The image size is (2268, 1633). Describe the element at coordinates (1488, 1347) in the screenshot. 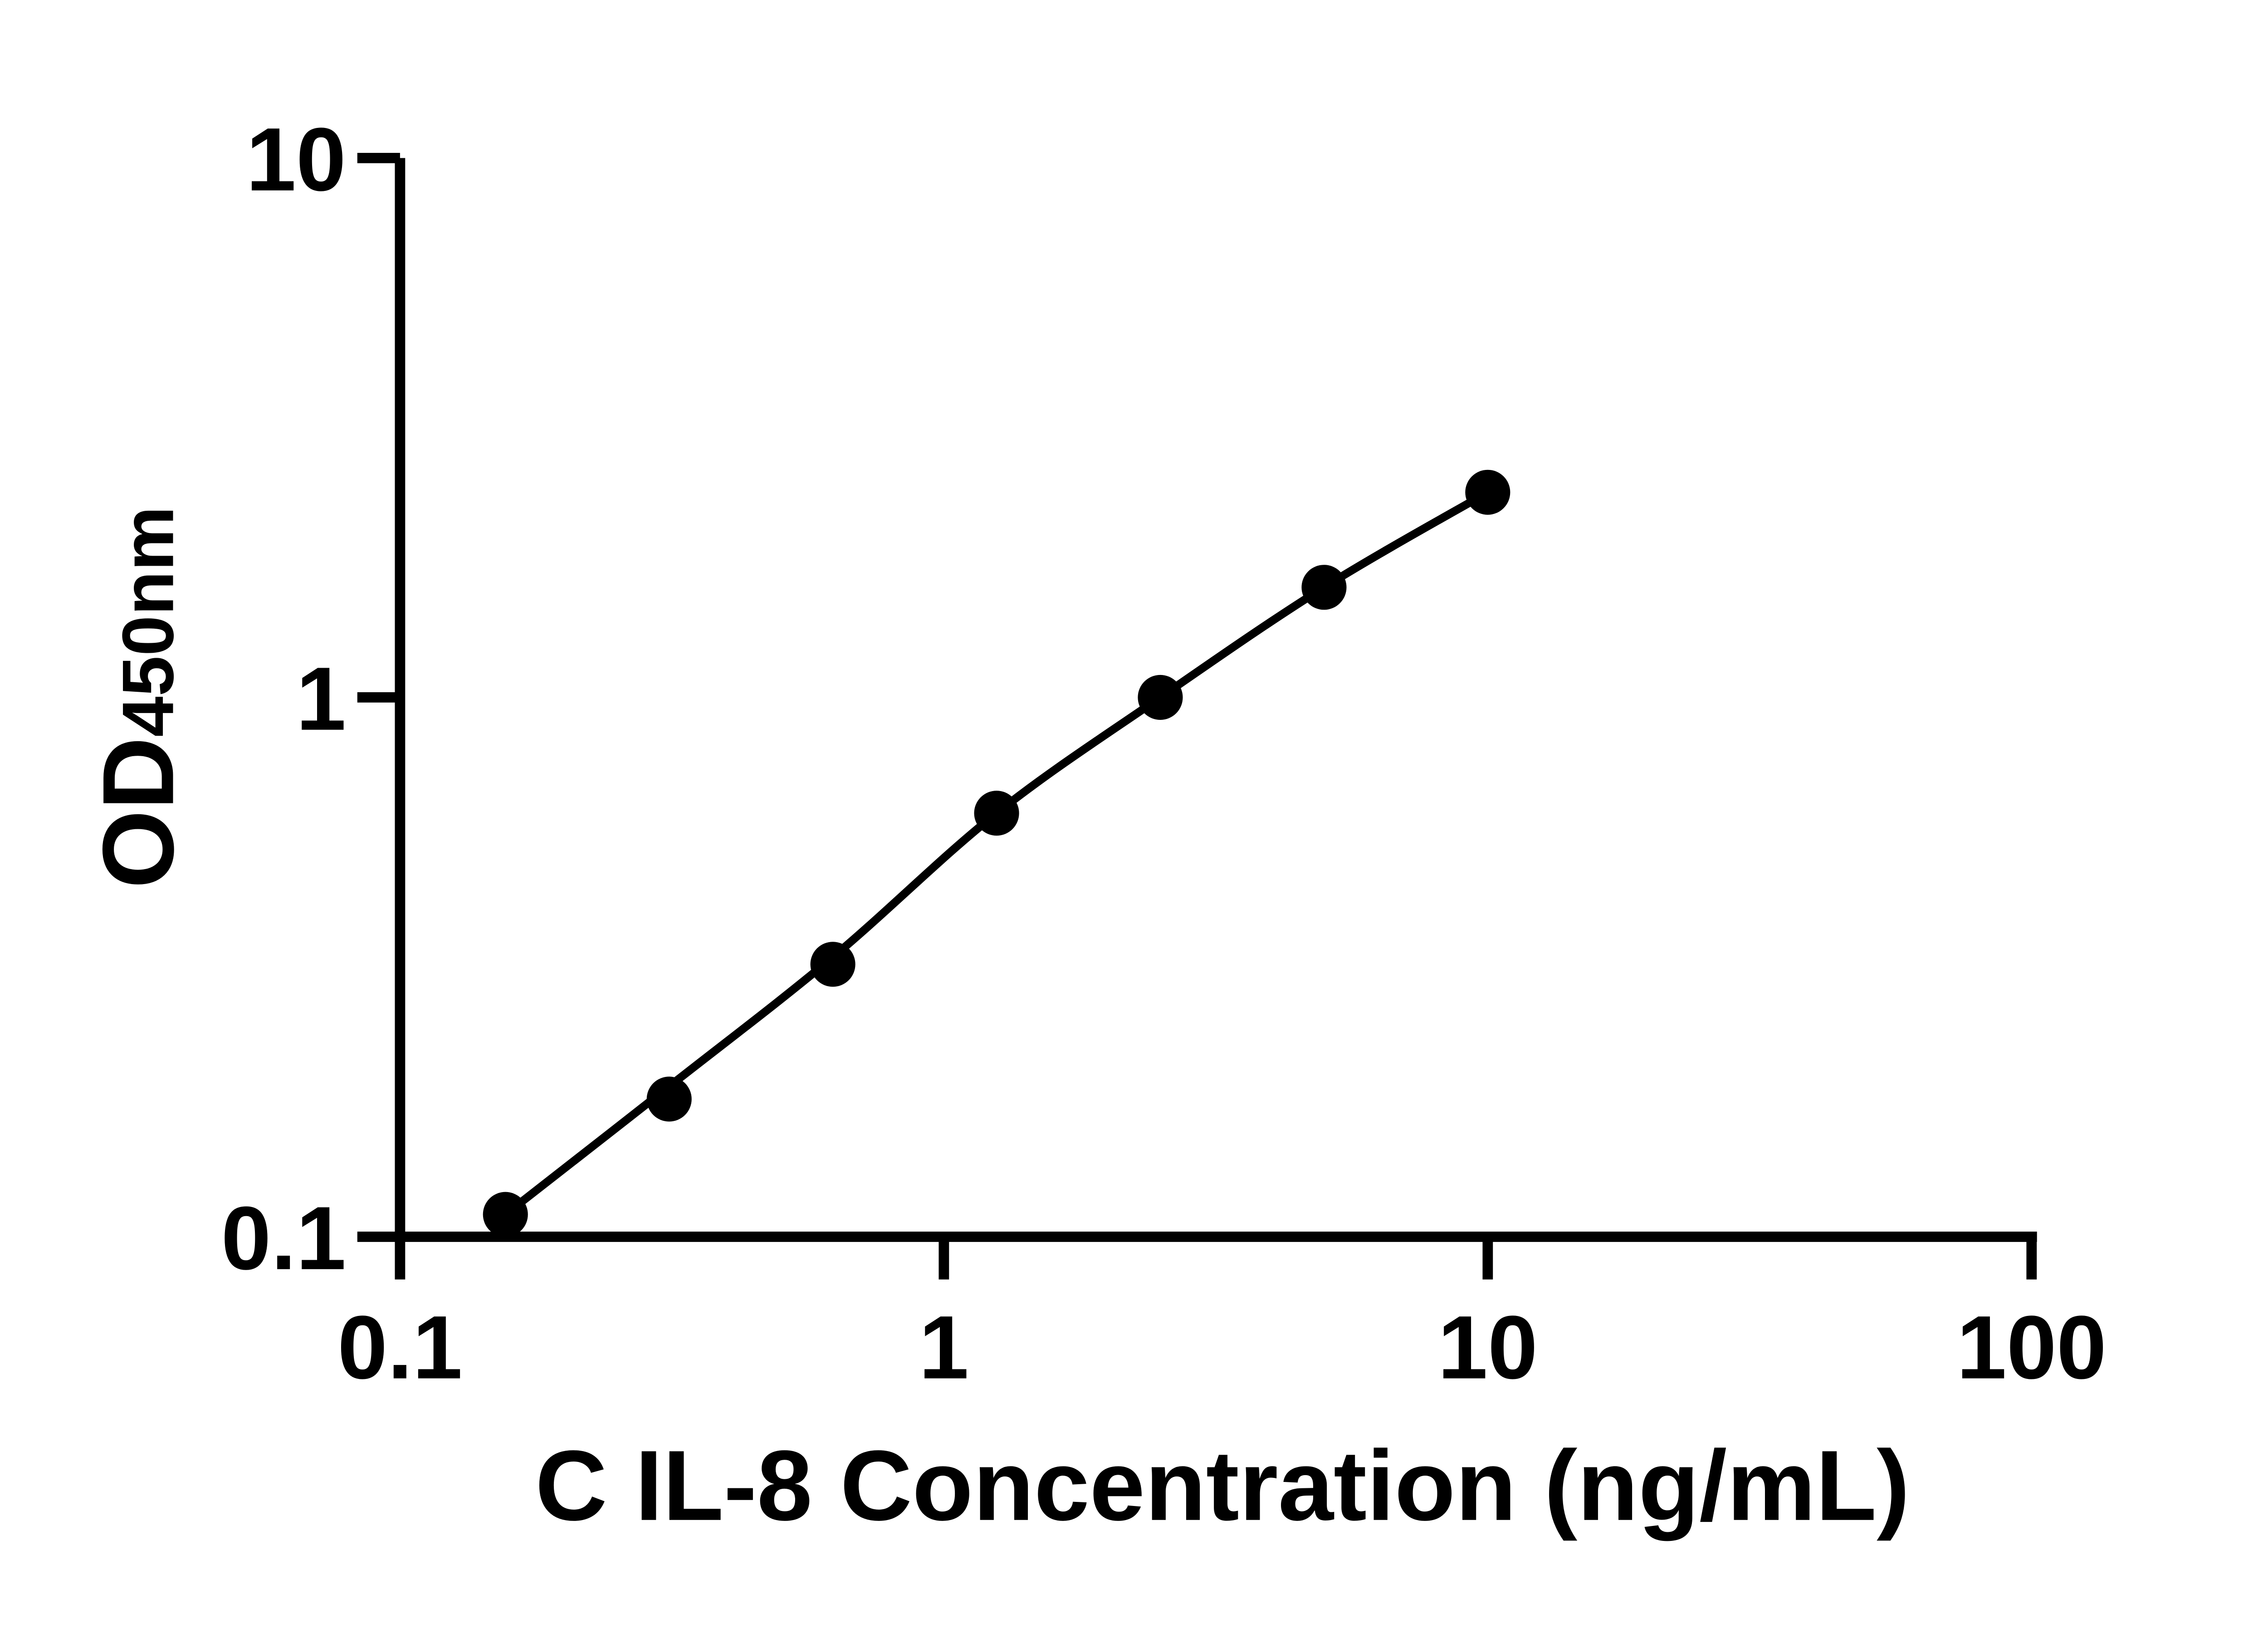

I see `x-tick-label: 10` at that location.